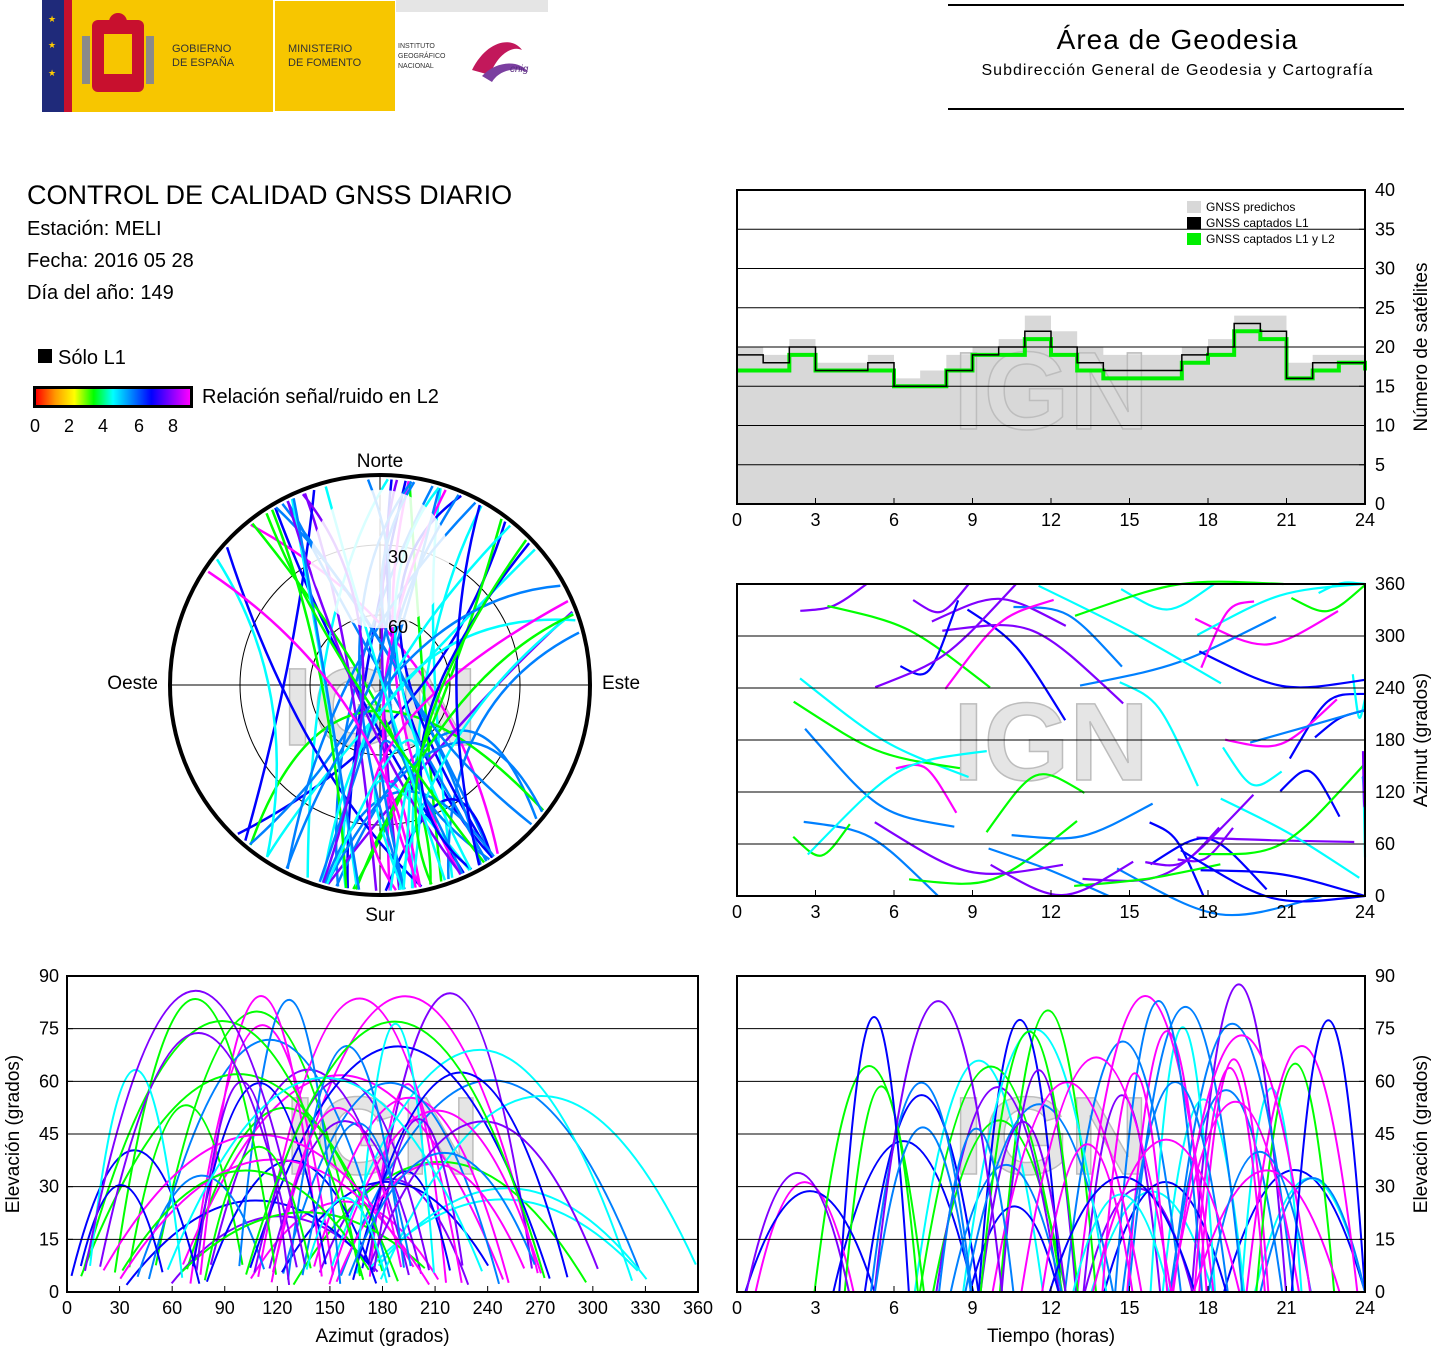  I want to click on x-tick-label: 6, so click(894, 520).